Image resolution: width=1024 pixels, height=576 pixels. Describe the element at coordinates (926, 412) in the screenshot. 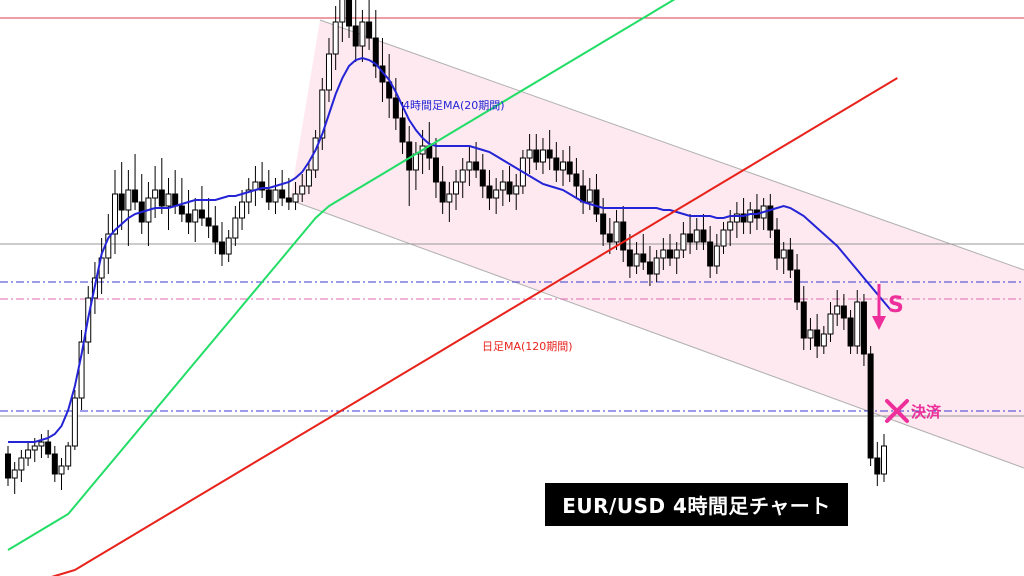

I see `exit-label: 決済` at that location.